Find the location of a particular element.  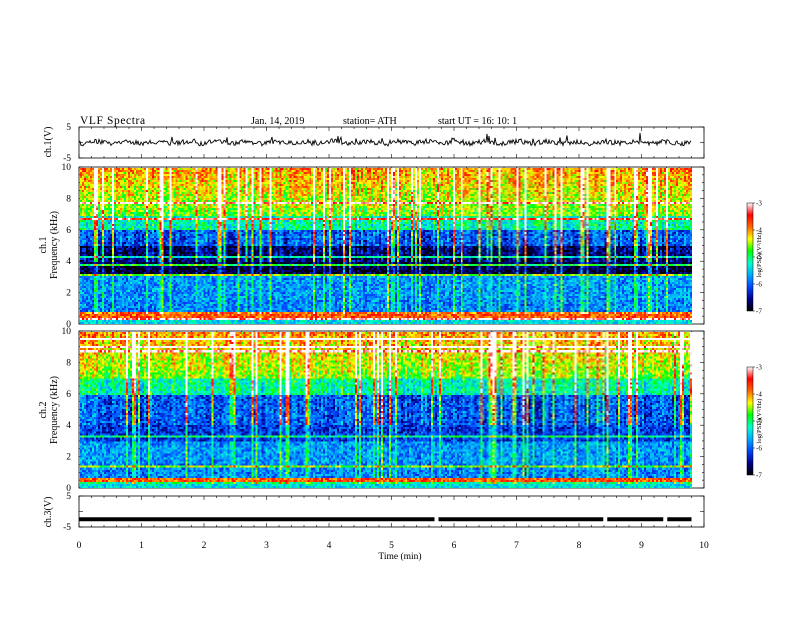

x-tick-label: 1 is located at coordinates (141, 546).